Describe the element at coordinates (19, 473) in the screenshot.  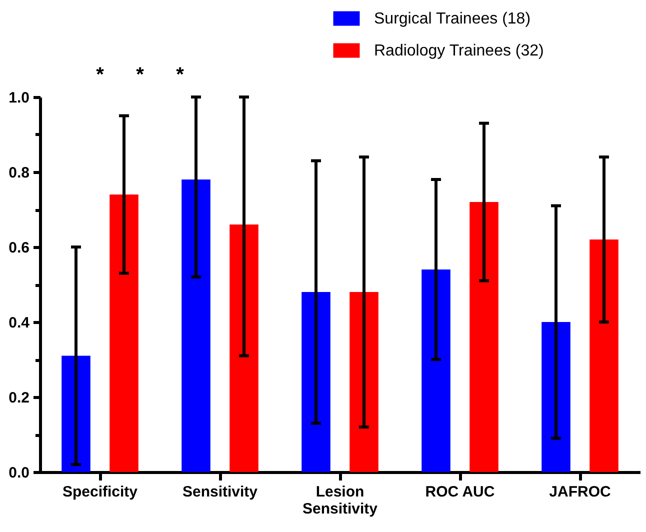
I see `y-tick-label: 0.0` at that location.